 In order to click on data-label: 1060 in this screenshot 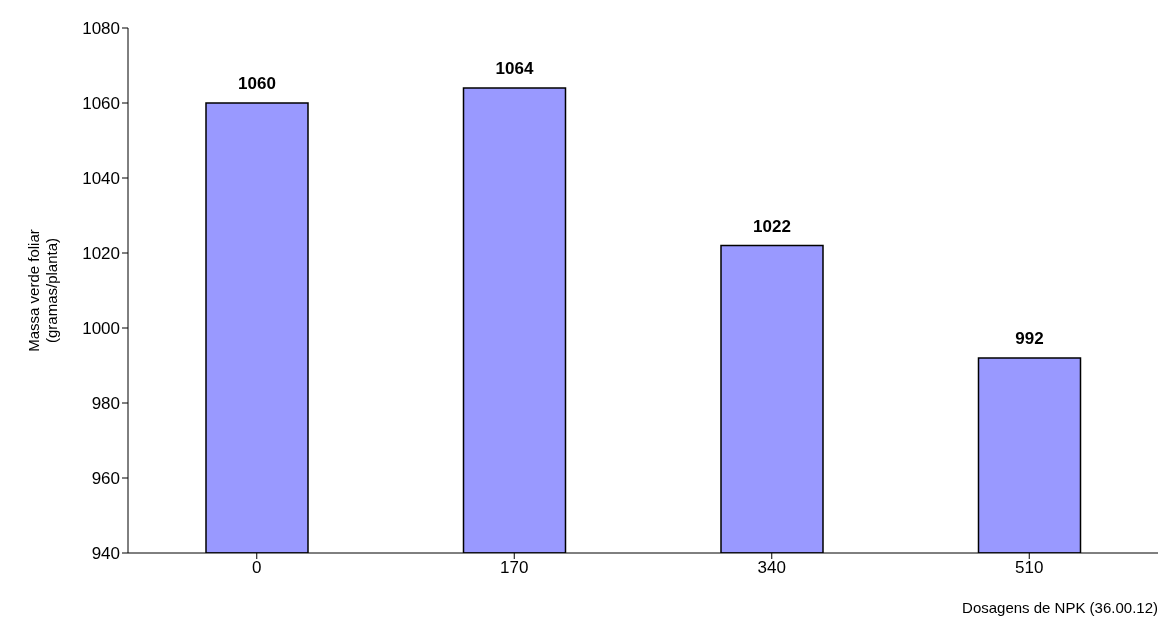, I will do `click(257, 83)`.